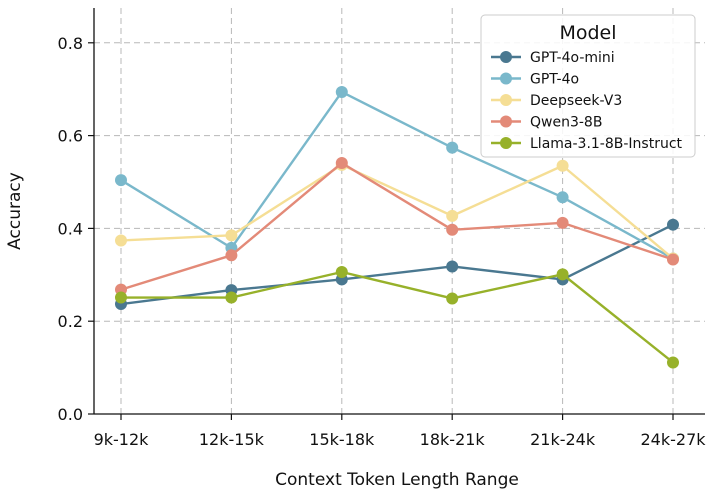  What do you see at coordinates (606, 144) in the screenshot?
I see `legend-label: Llama-3.1-8B-Instruct` at bounding box center [606, 144].